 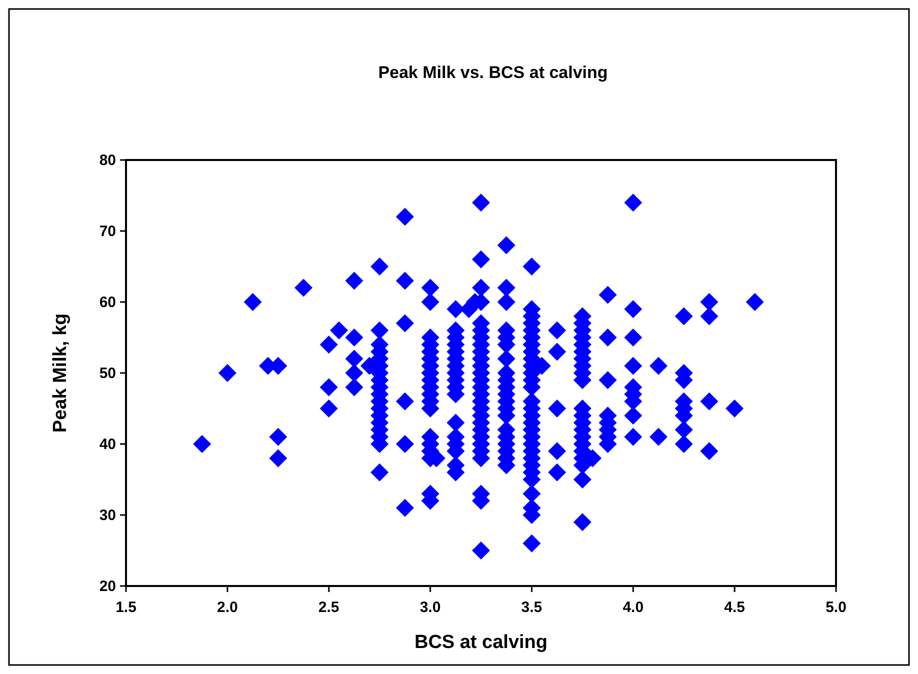 What do you see at coordinates (107, 231) in the screenshot?
I see `y-tick-label: 70` at bounding box center [107, 231].